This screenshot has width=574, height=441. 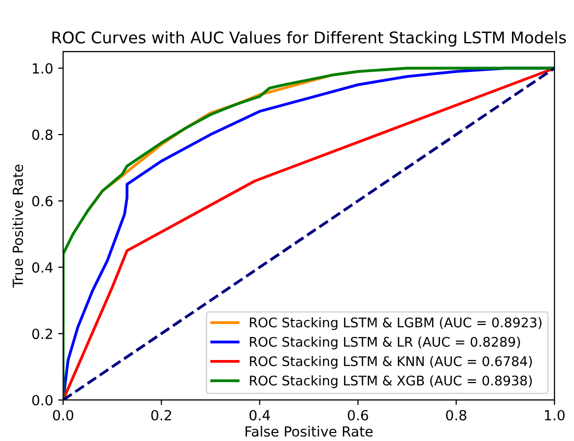 I want to click on y-tick-label: 0.2, so click(x=42, y=334).